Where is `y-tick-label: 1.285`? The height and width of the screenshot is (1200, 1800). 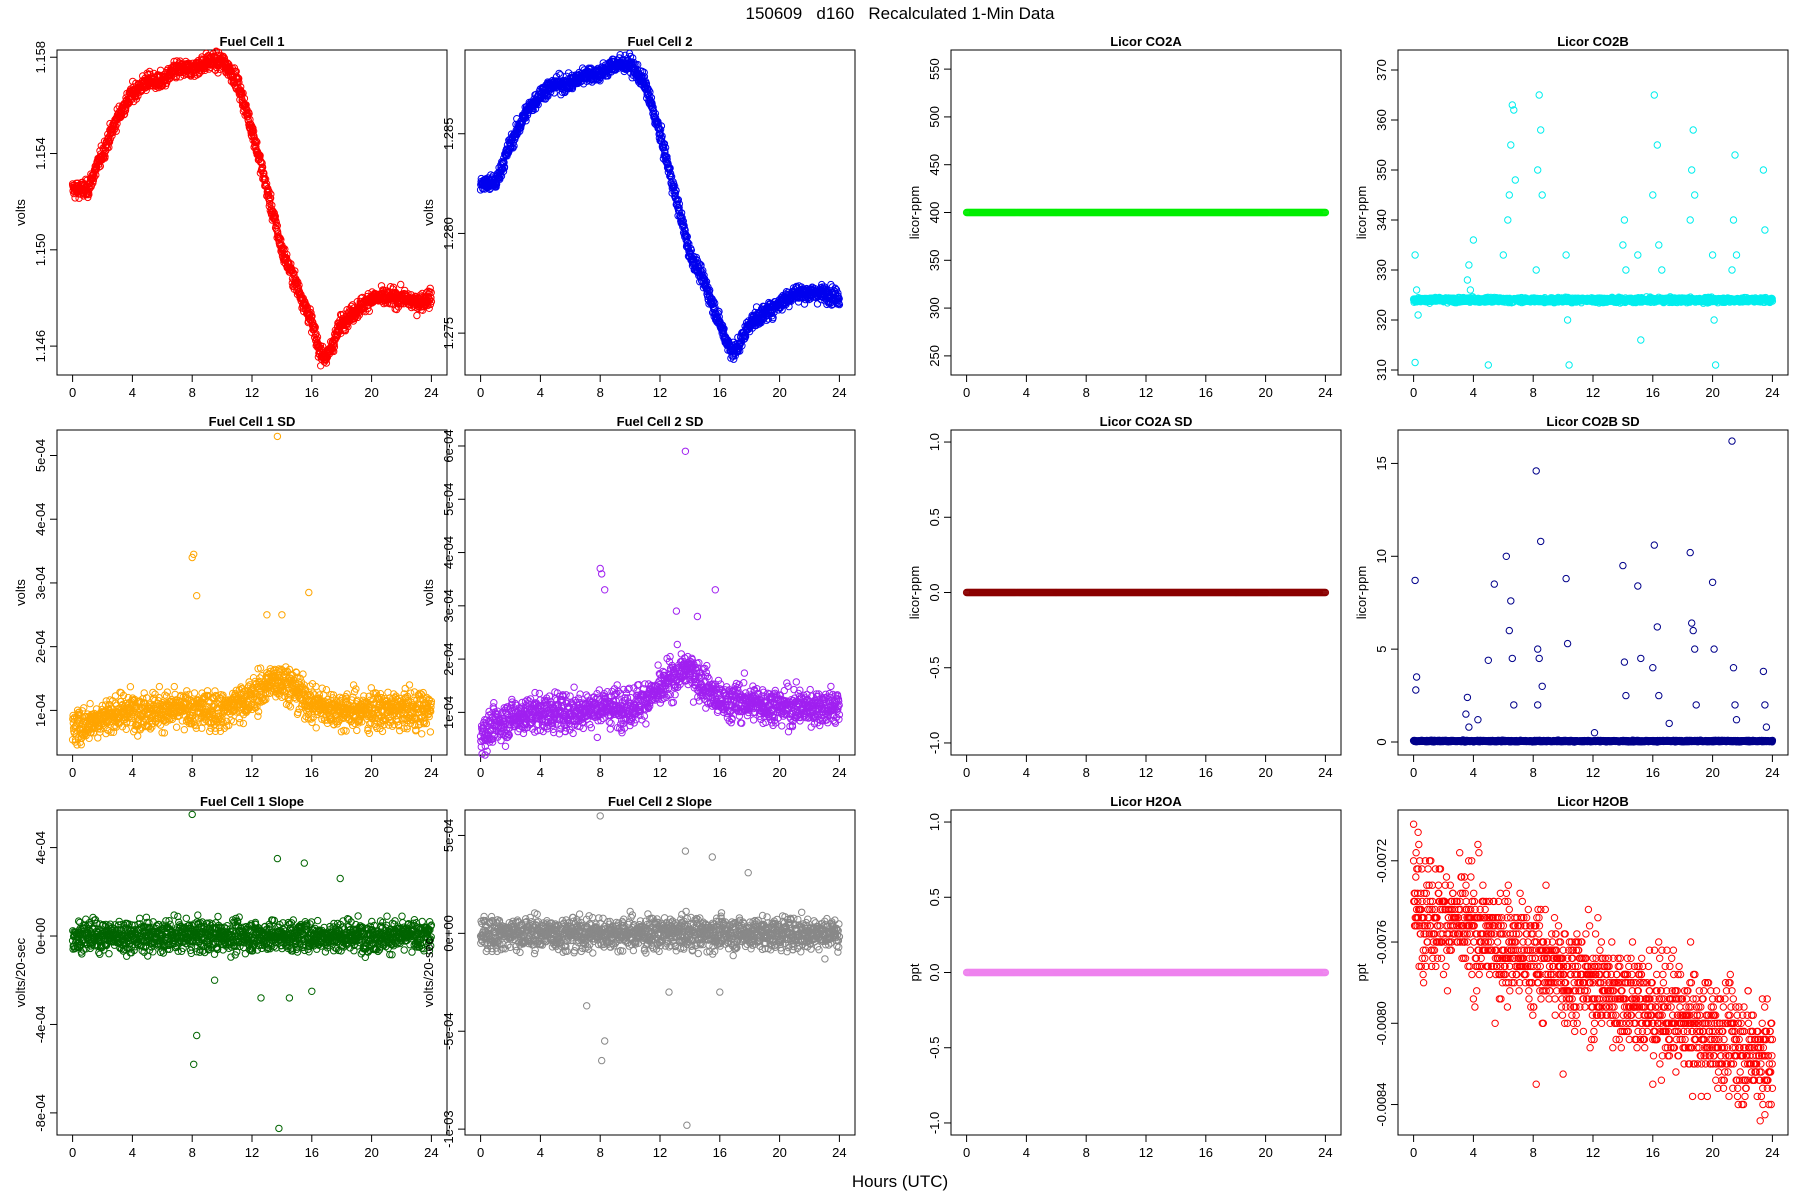
y-tick-label: 1.285 is located at coordinates (448, 133).